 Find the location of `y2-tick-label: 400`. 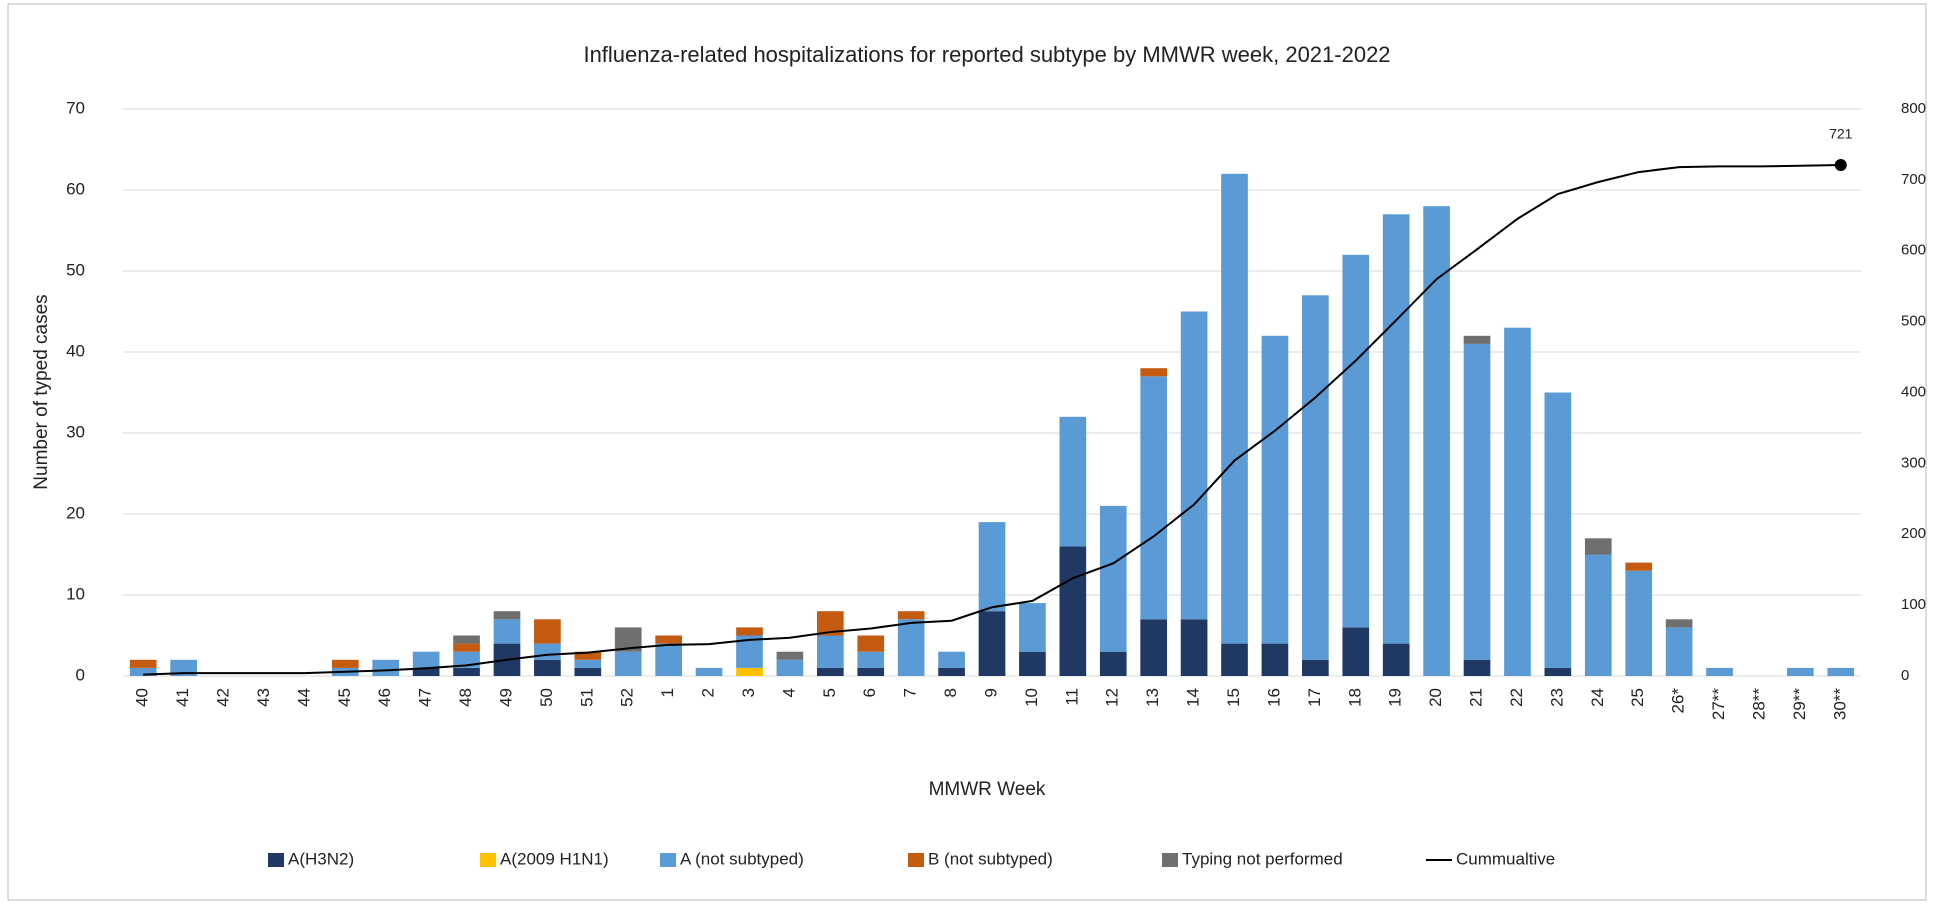

y2-tick-label: 400 is located at coordinates (1913, 391).